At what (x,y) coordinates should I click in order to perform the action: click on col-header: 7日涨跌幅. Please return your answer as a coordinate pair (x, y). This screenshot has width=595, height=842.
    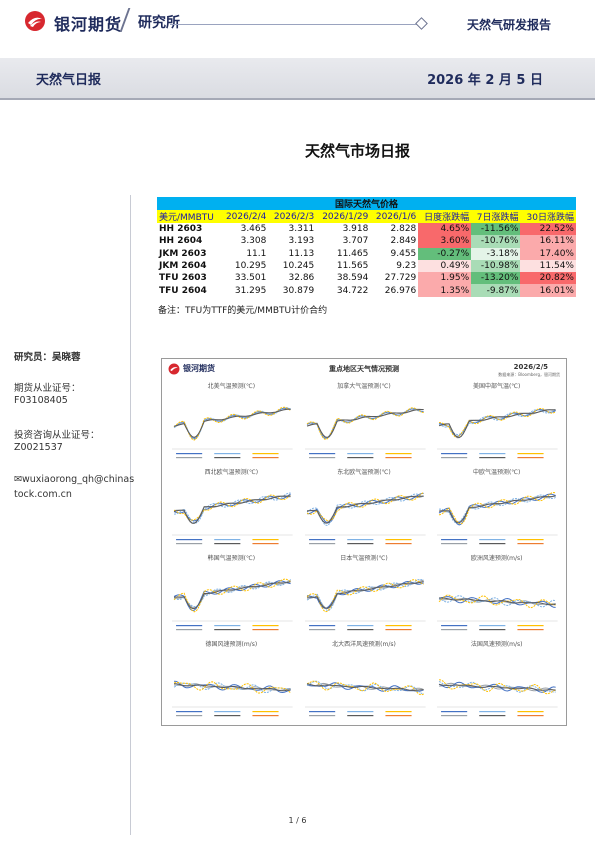
    Looking at the image, I should click on (496, 216).